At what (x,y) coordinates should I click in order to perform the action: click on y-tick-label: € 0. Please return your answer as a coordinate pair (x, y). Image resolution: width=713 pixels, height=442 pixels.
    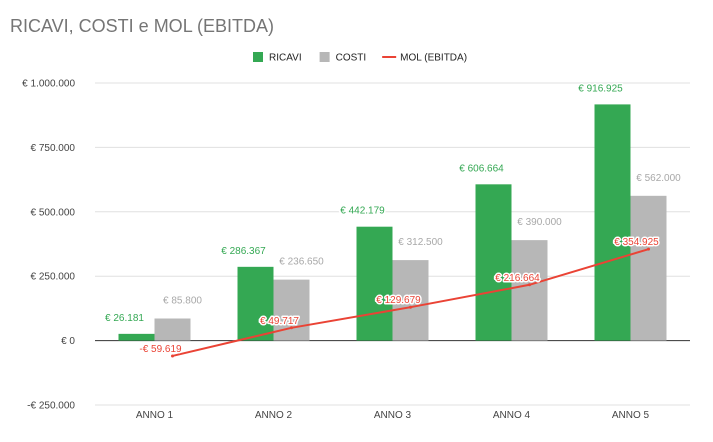
    Looking at the image, I should click on (68, 341).